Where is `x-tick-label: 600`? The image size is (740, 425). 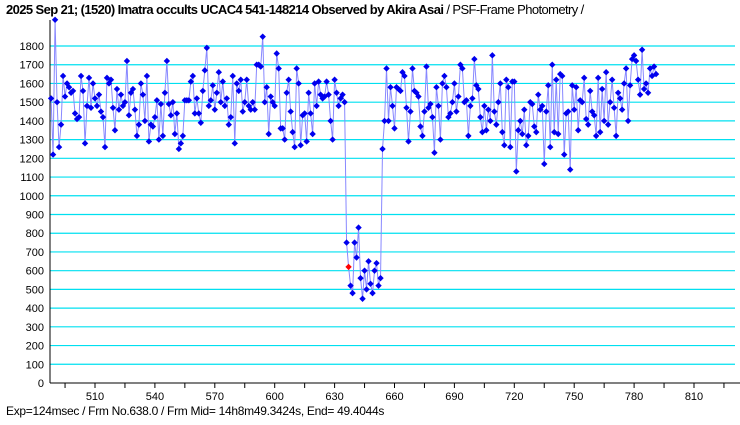 x-tick-label: 600 is located at coordinates (275, 397).